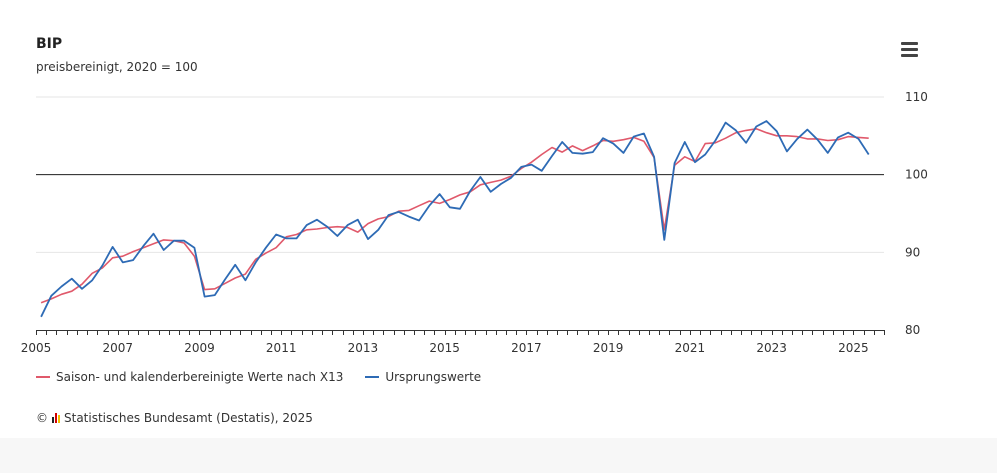 The width and height of the screenshot is (997, 473). Describe the element at coordinates (912, 252) in the screenshot. I see `y-tick-label: 90` at that location.